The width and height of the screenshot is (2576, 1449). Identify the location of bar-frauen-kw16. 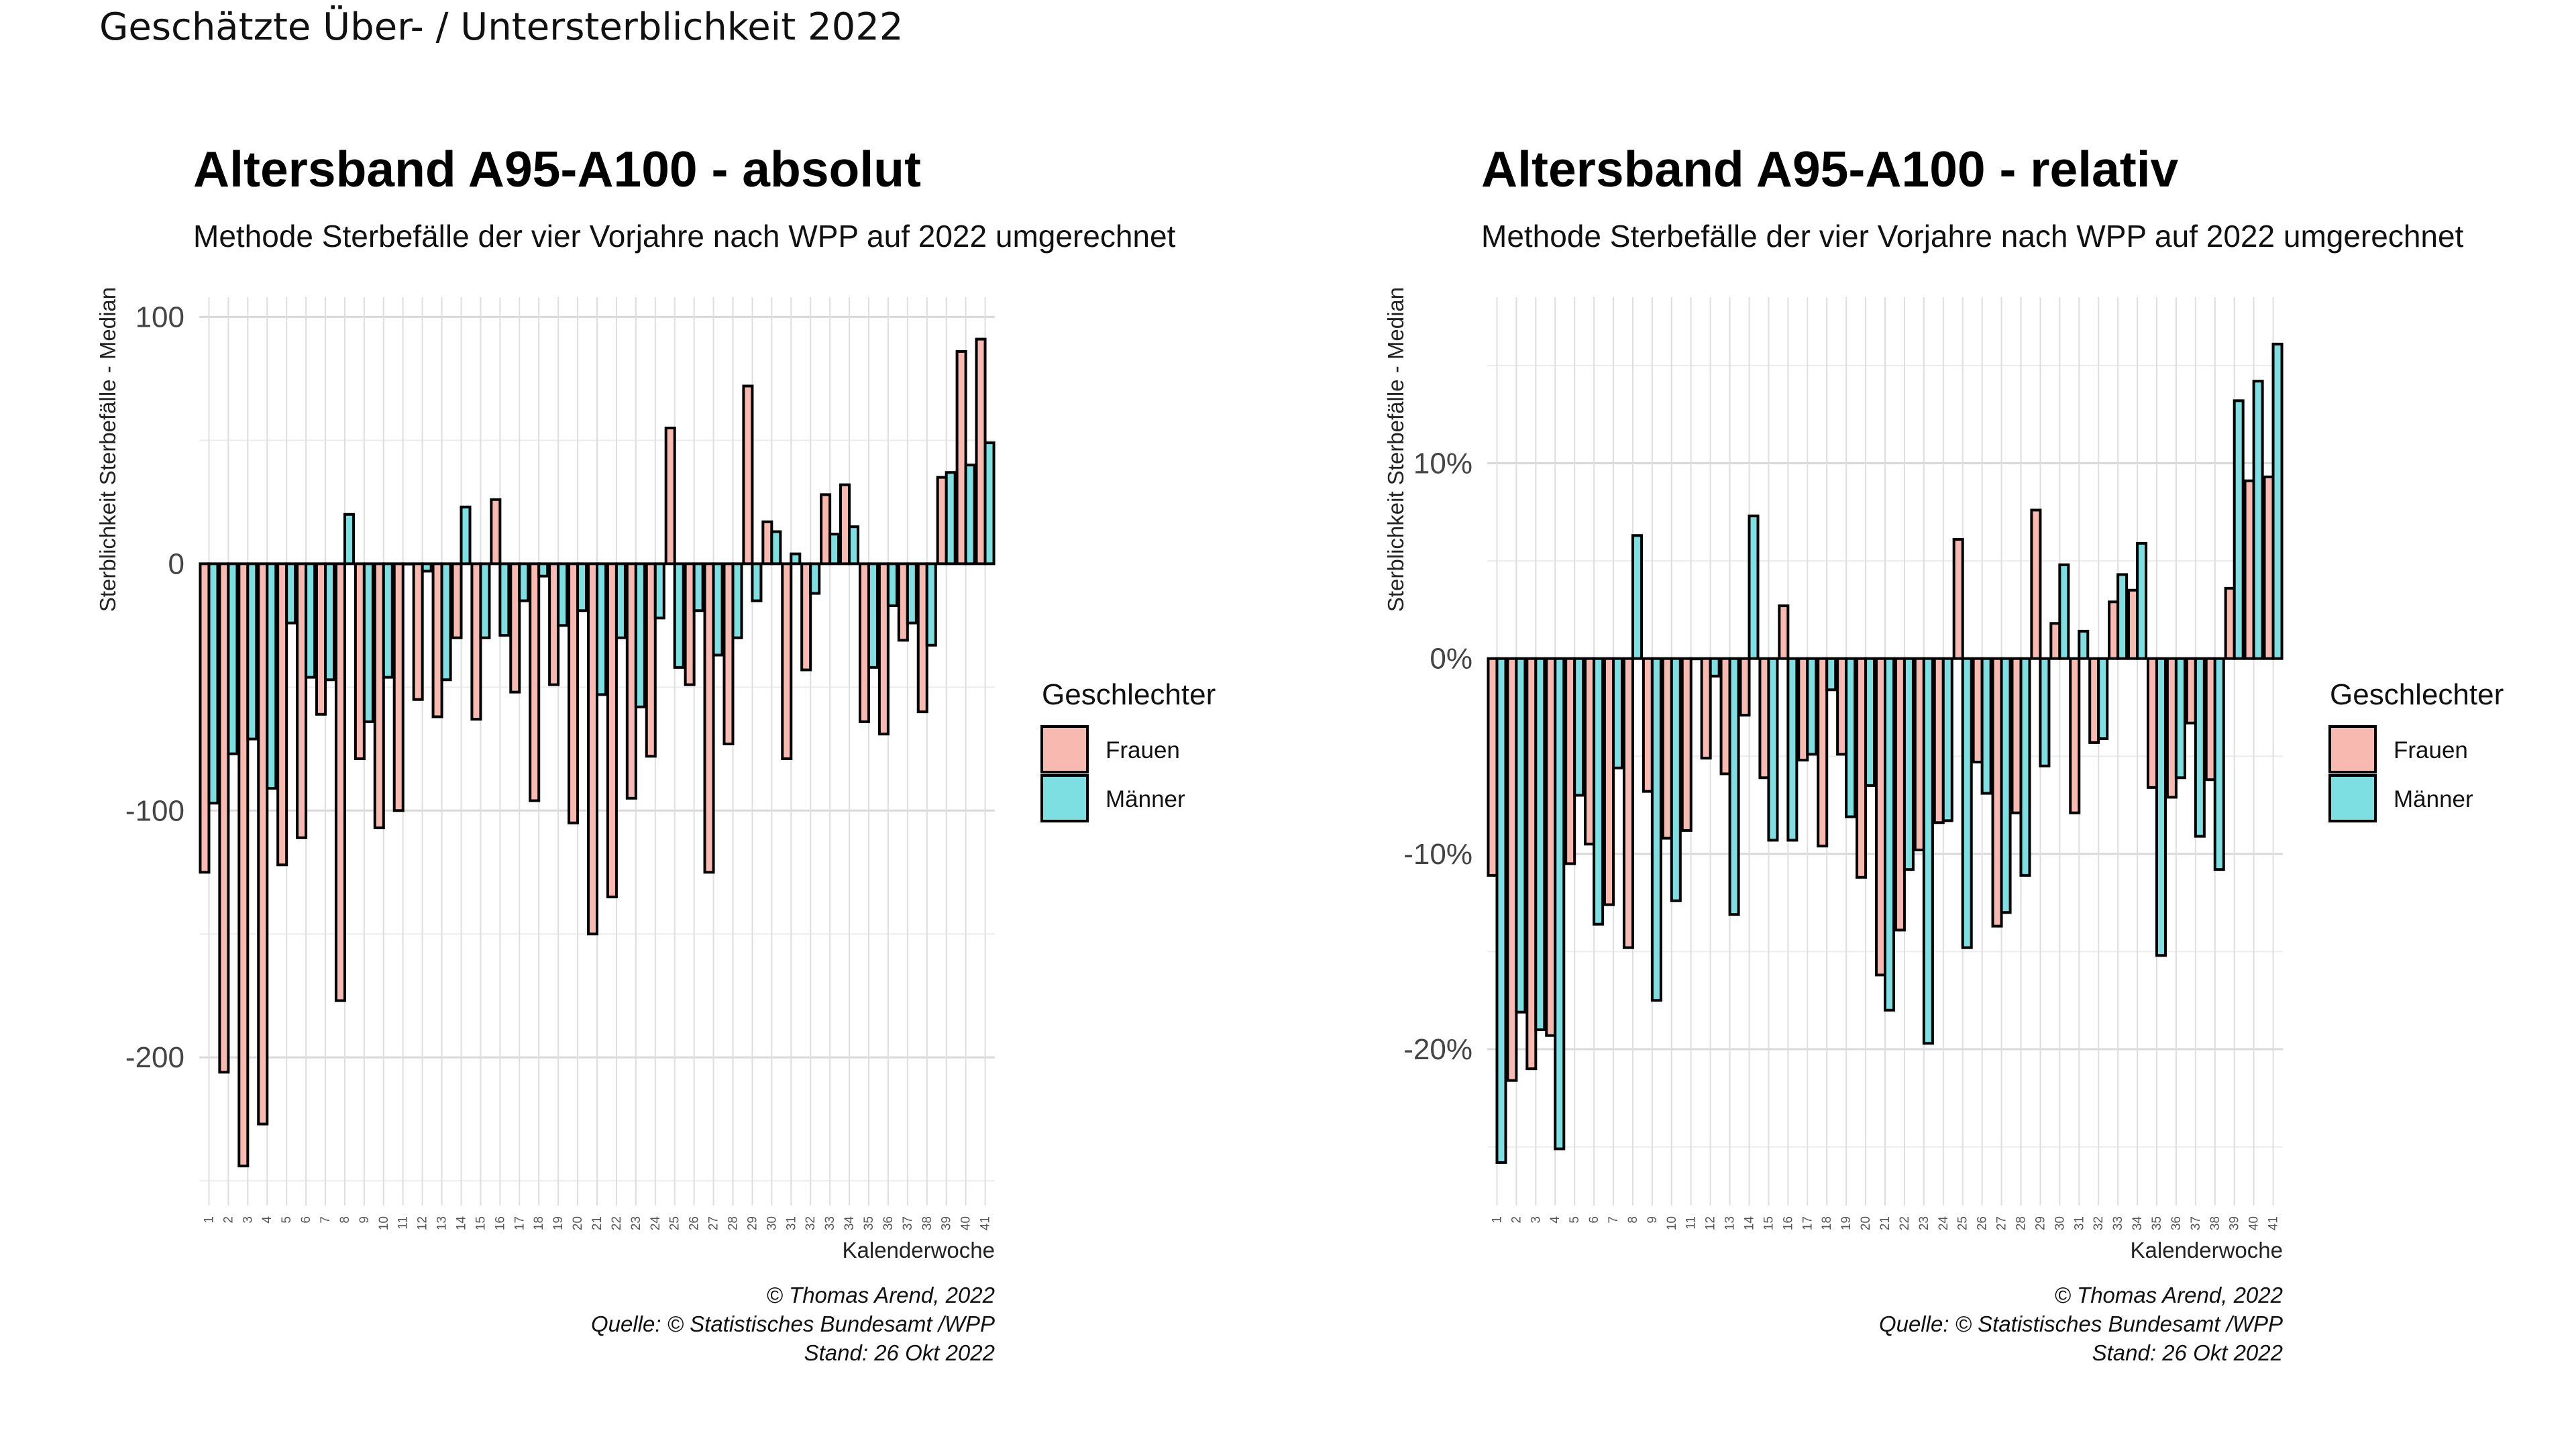
(496, 532).